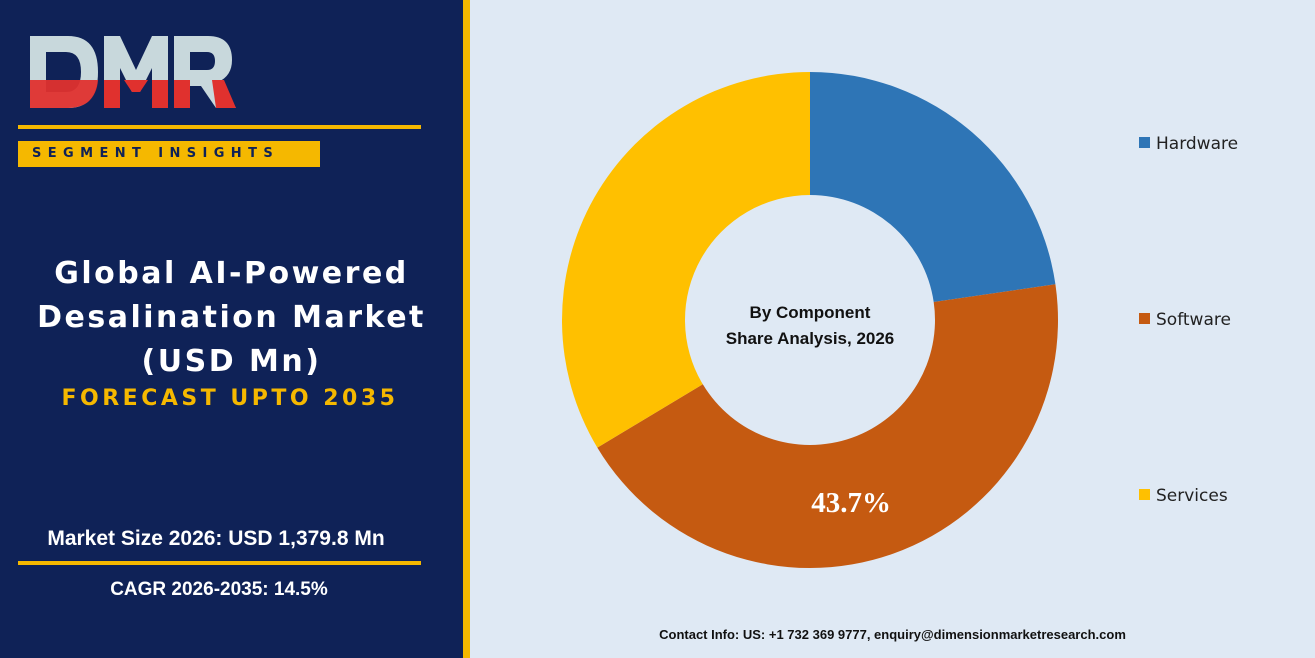 Image resolution: width=1315 pixels, height=658 pixels. I want to click on title-line-3: (USD Mn), so click(231, 361).